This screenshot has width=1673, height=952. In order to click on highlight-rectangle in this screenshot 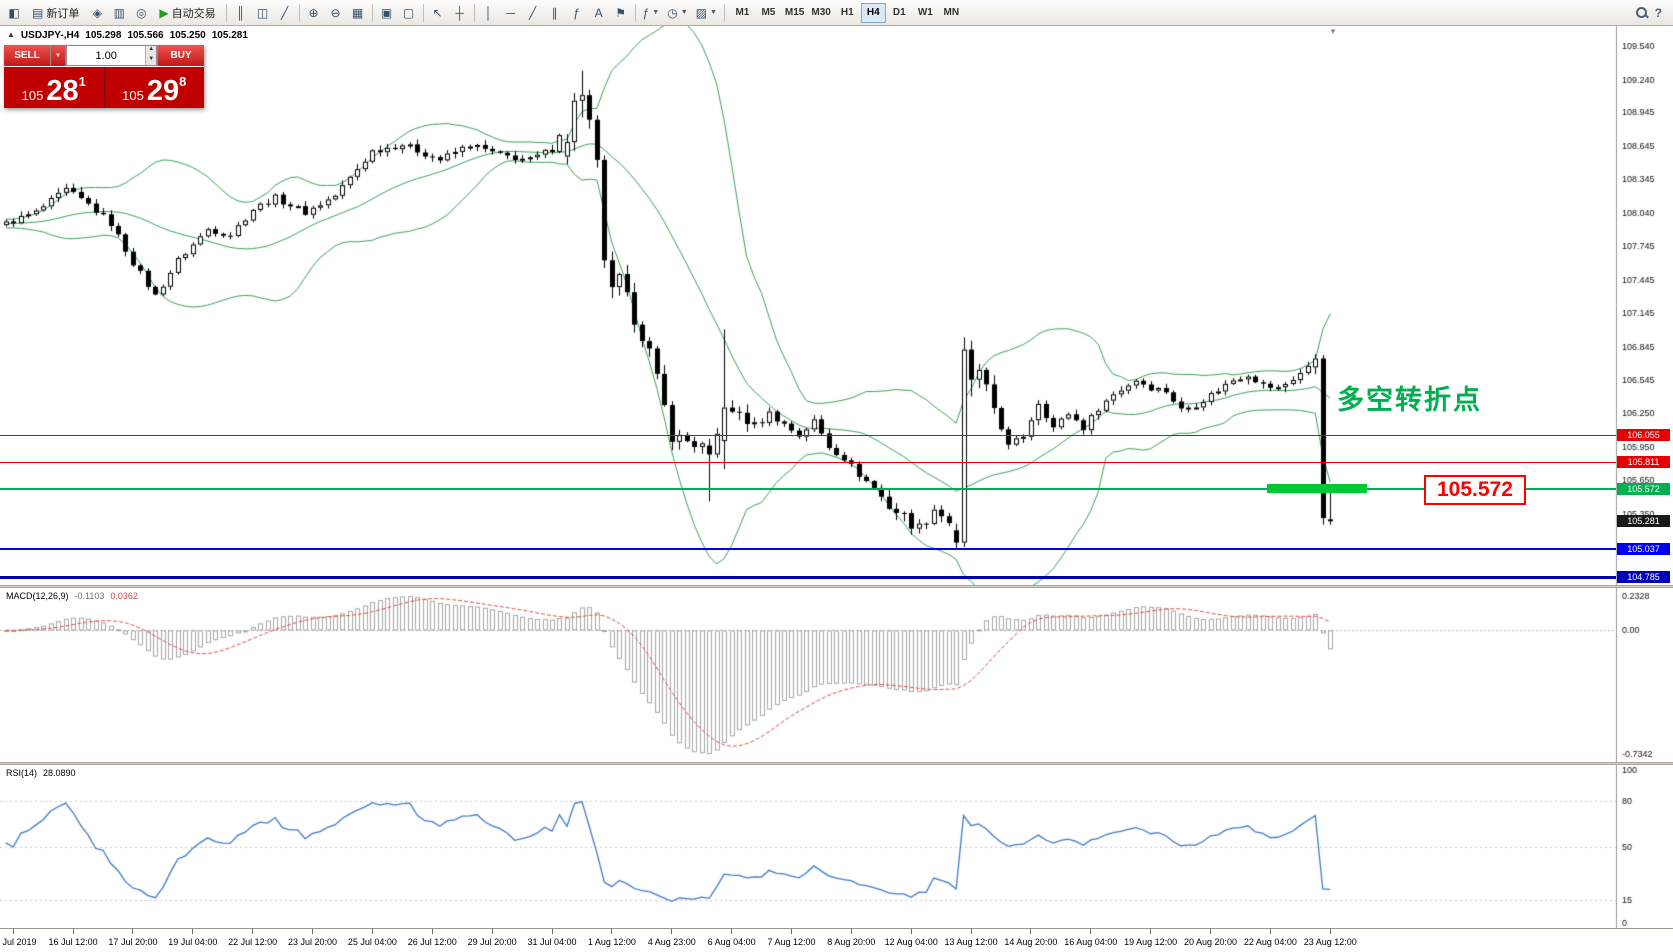, I will do `click(1317, 488)`.